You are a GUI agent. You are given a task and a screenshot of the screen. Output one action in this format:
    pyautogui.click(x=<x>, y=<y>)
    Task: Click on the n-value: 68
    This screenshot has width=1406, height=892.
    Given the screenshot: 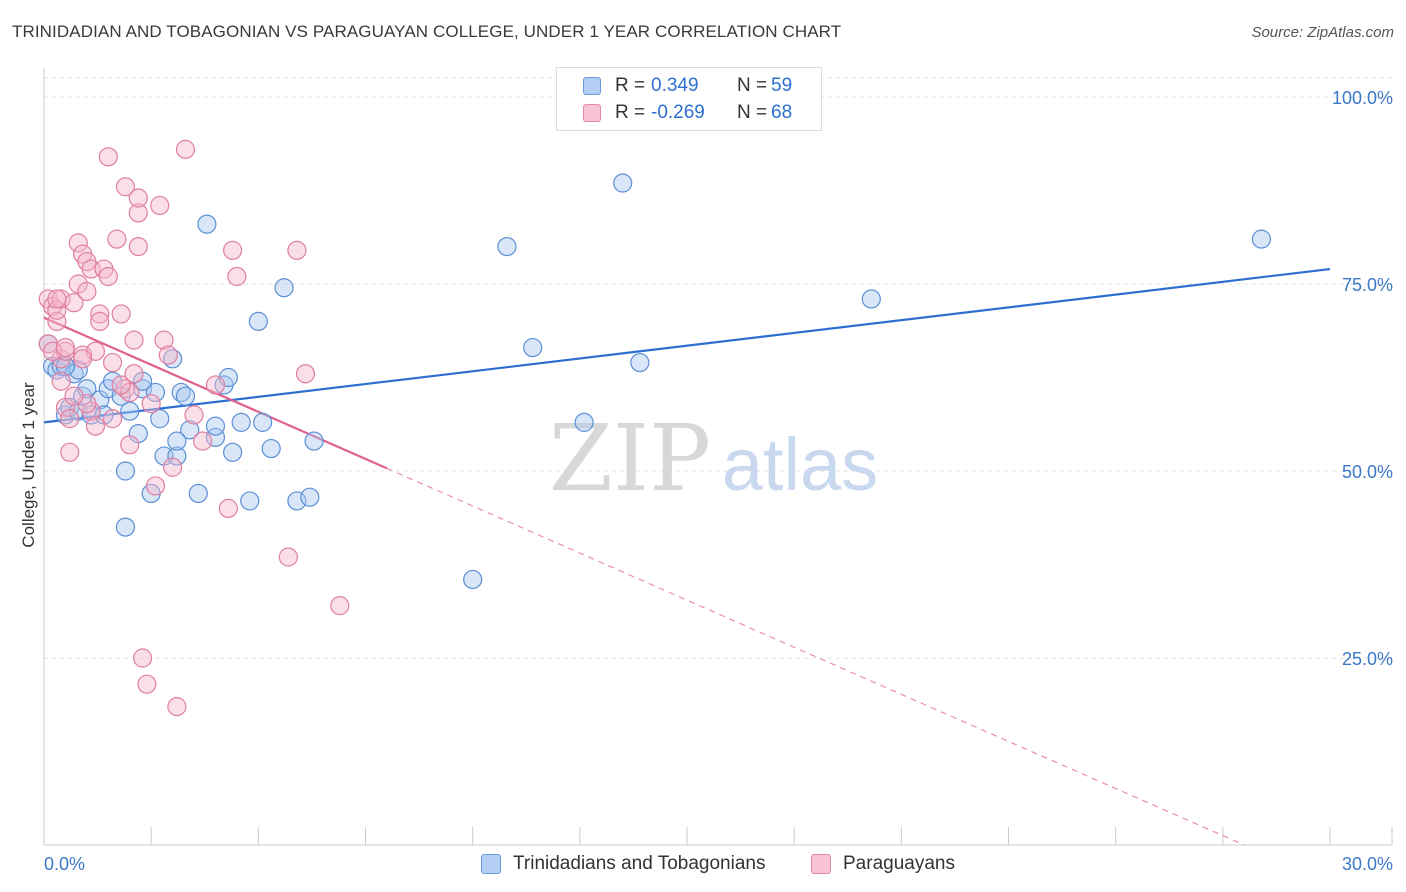 What is the action you would take?
    pyautogui.click(x=782, y=112)
    